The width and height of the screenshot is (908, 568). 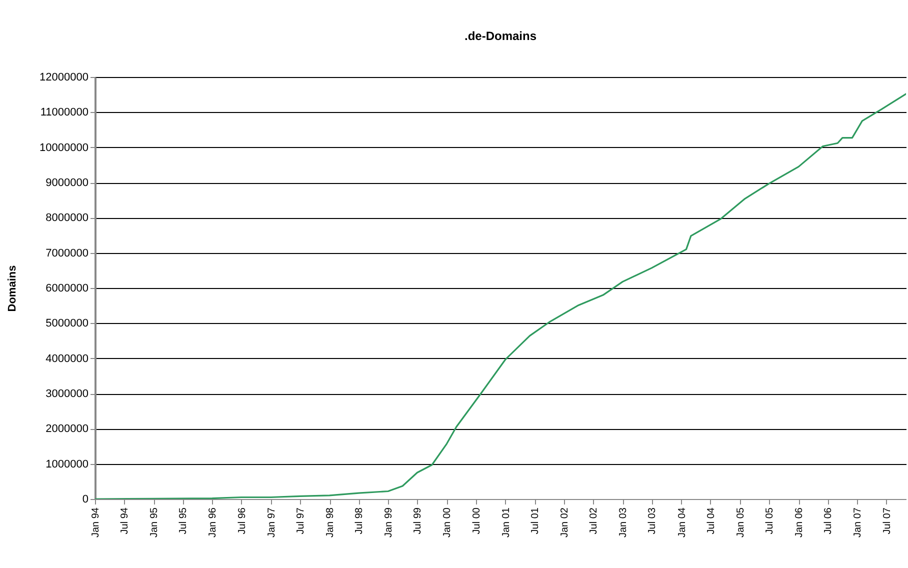 I want to click on x-tick-label: Jul 96, so click(x=242, y=520).